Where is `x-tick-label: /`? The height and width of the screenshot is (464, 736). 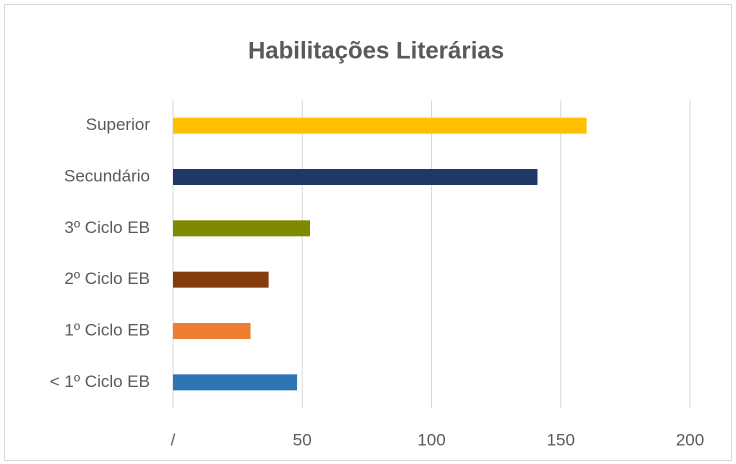 x-tick-label: / is located at coordinates (173, 439).